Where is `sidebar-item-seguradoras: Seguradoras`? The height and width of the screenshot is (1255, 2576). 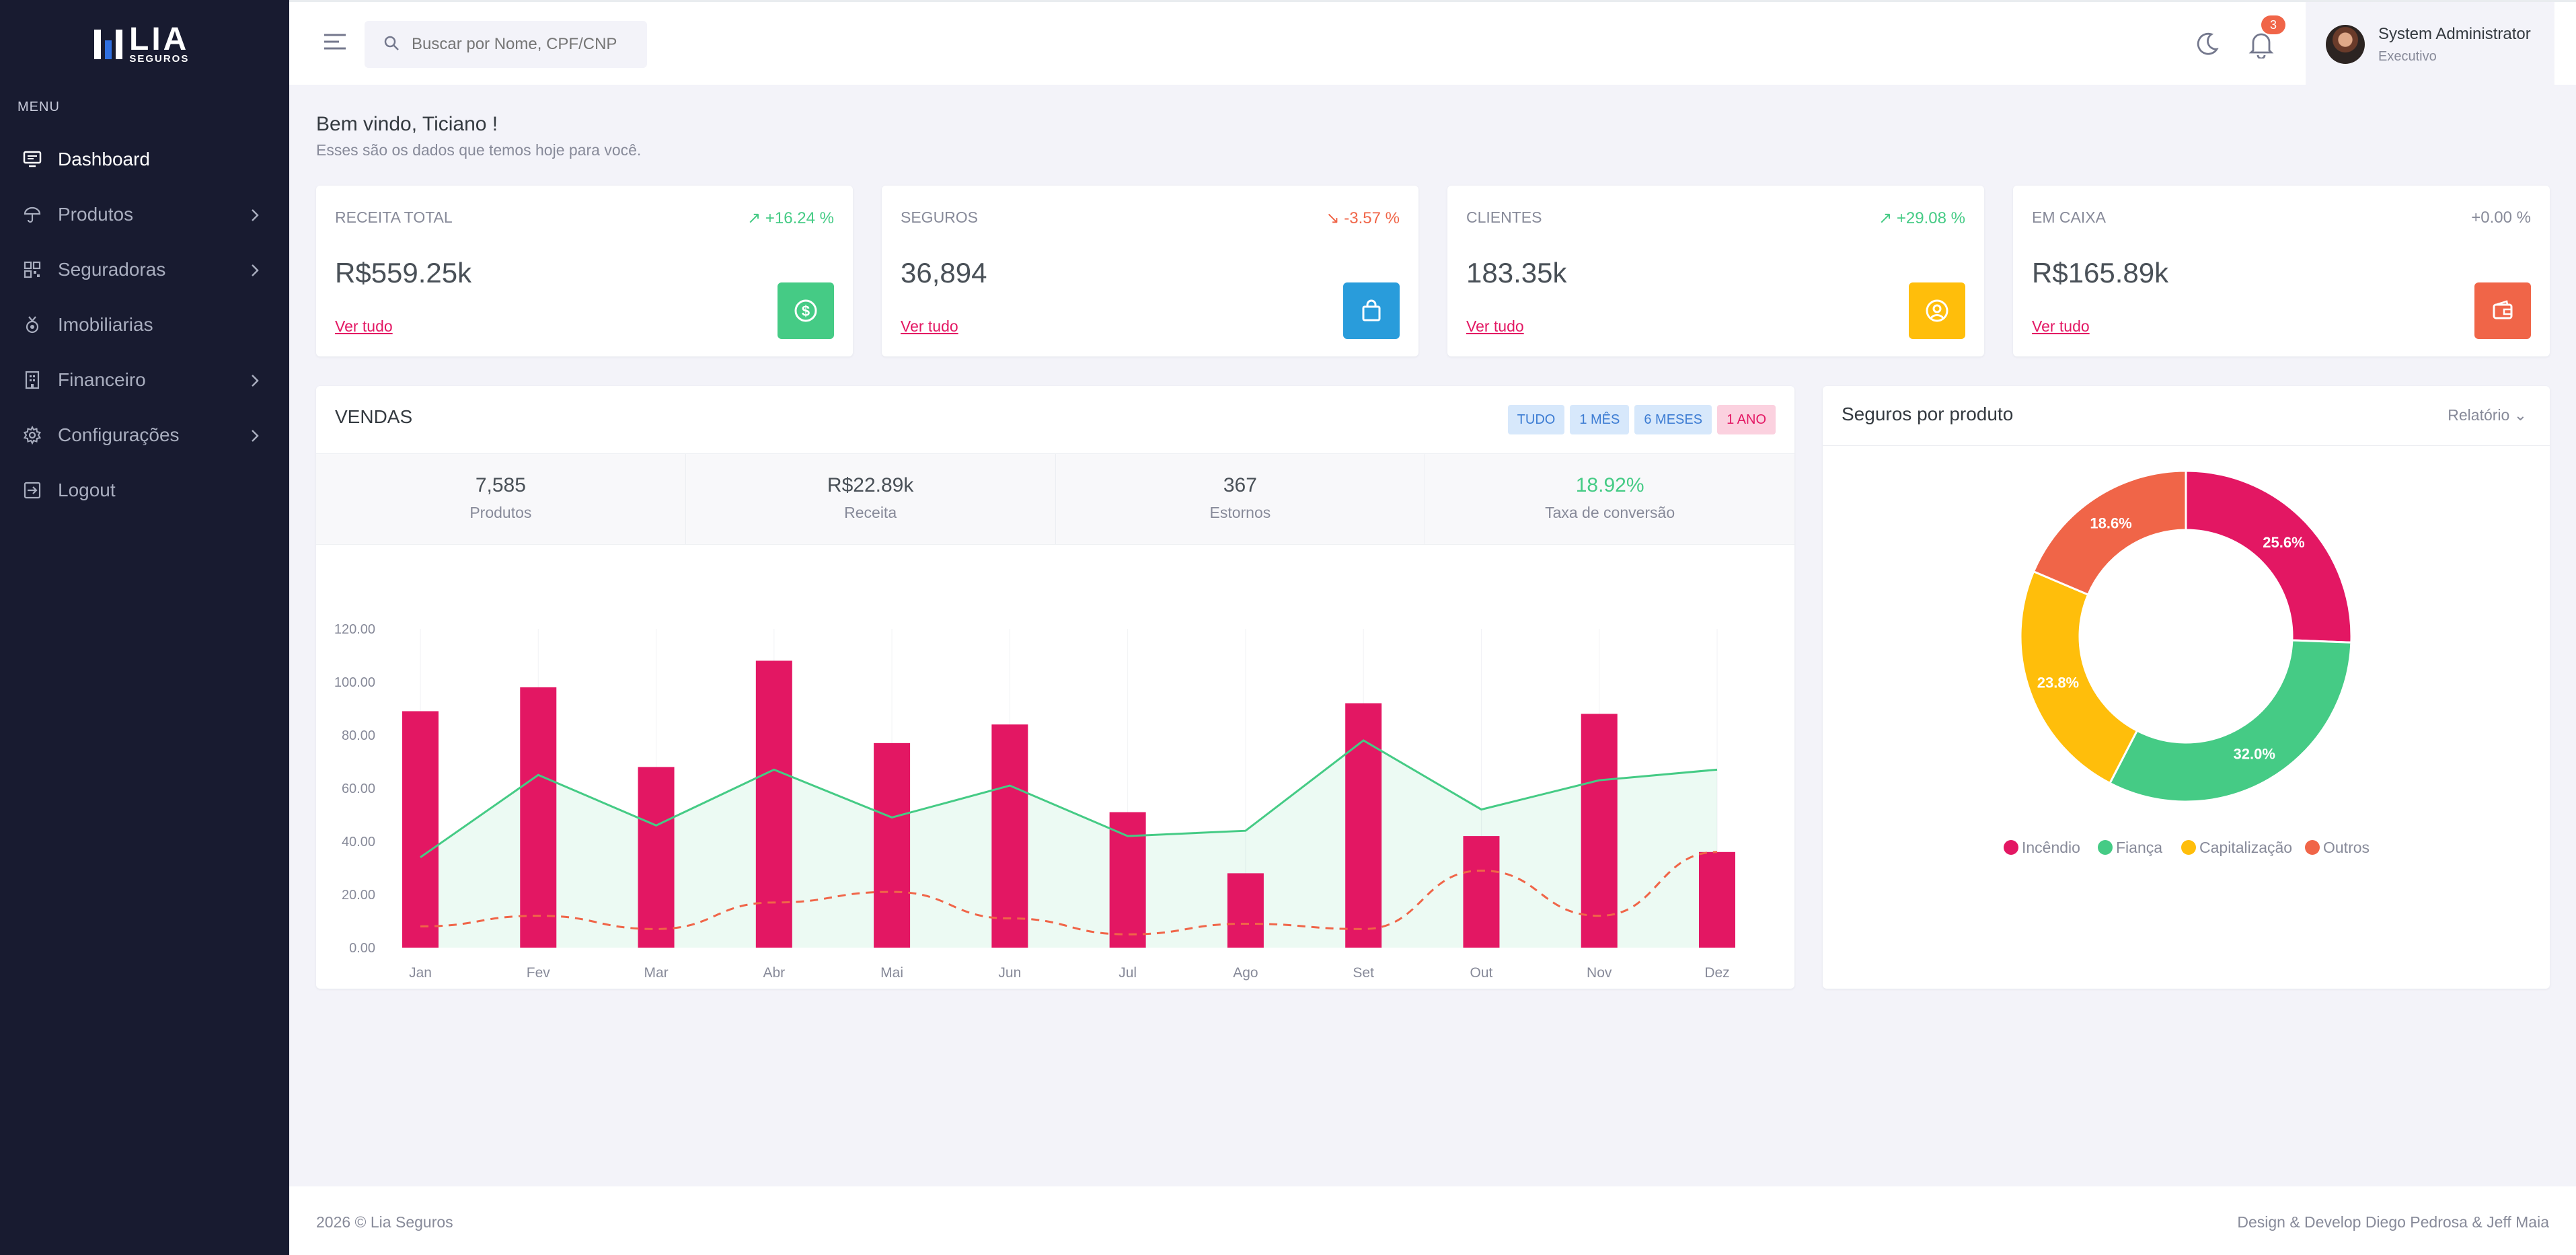
sidebar-item-seguradoras: Seguradoras is located at coordinates (144, 269).